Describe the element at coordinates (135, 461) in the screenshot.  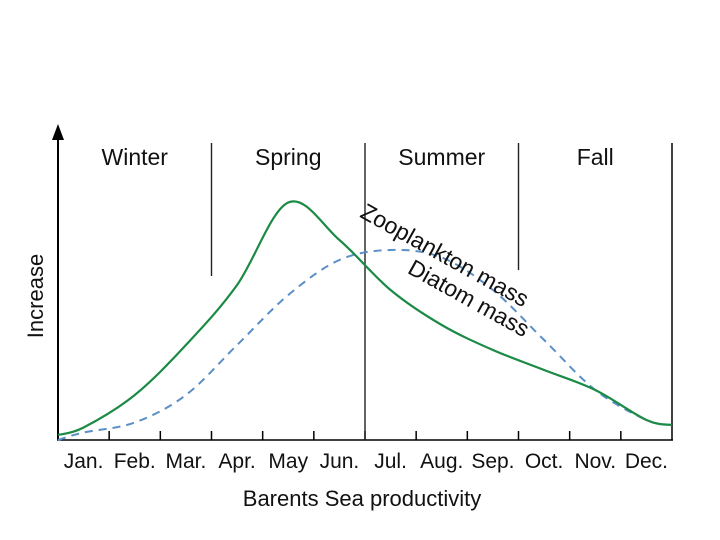
I see `month-label: Feb.` at that location.